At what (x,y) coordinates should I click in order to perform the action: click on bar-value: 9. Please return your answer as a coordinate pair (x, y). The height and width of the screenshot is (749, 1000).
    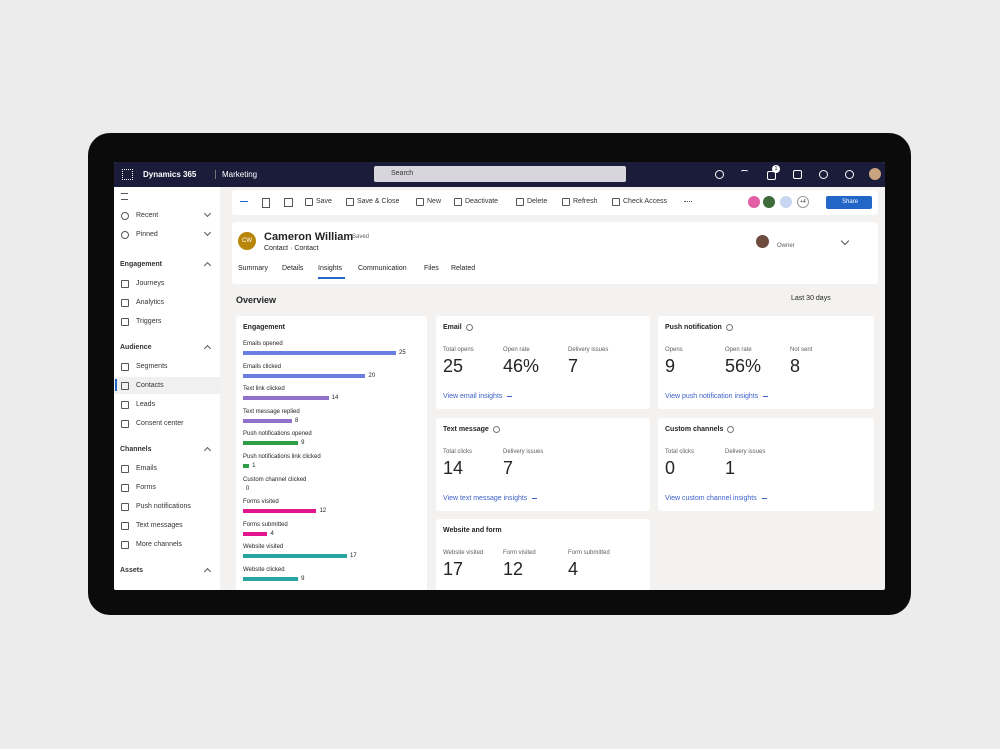
    Looking at the image, I should click on (303, 443).